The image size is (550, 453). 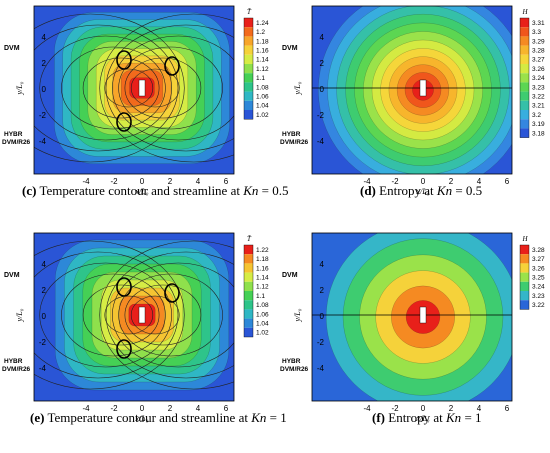 What do you see at coordinates (260, 32) in the screenshot?
I see `colorbar-tick-label: 1.2` at bounding box center [260, 32].